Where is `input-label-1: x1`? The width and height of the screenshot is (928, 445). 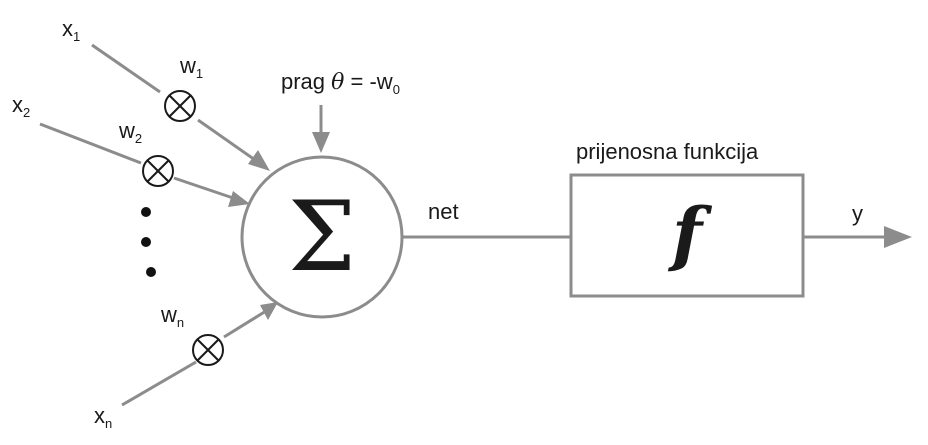
input-label-1: x1 is located at coordinates (71, 30).